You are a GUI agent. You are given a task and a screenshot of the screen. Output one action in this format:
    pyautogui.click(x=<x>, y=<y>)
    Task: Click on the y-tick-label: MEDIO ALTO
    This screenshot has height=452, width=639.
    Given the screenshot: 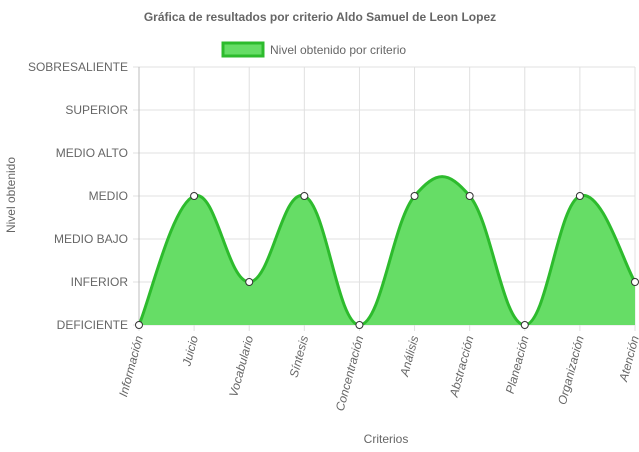 What is the action you would take?
    pyautogui.click(x=92, y=153)
    